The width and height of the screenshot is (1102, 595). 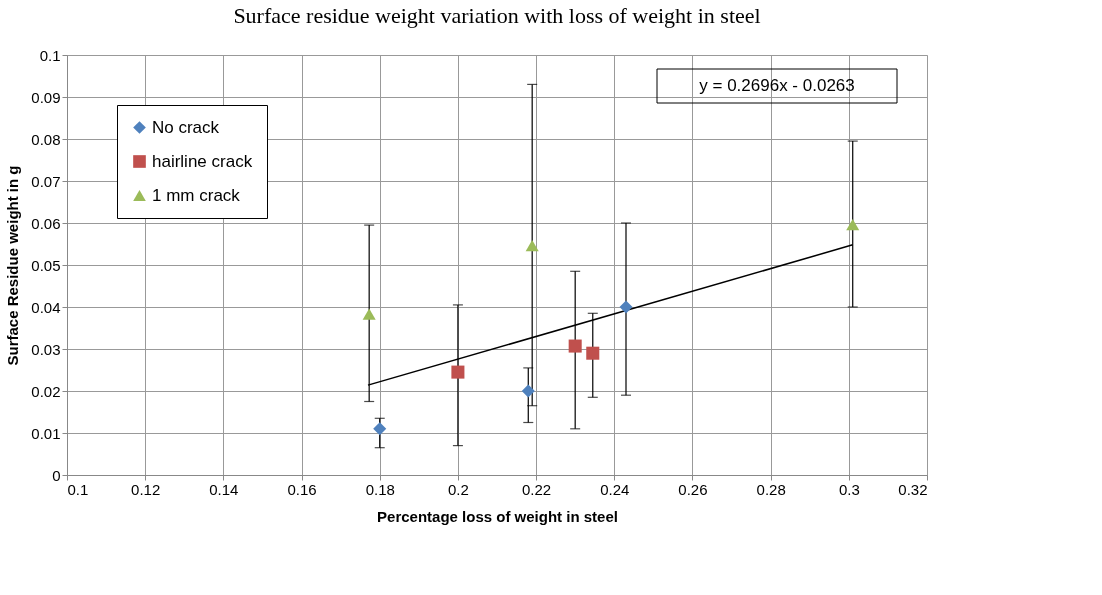 I want to click on x-tick-label: 0.2, so click(x=458, y=489).